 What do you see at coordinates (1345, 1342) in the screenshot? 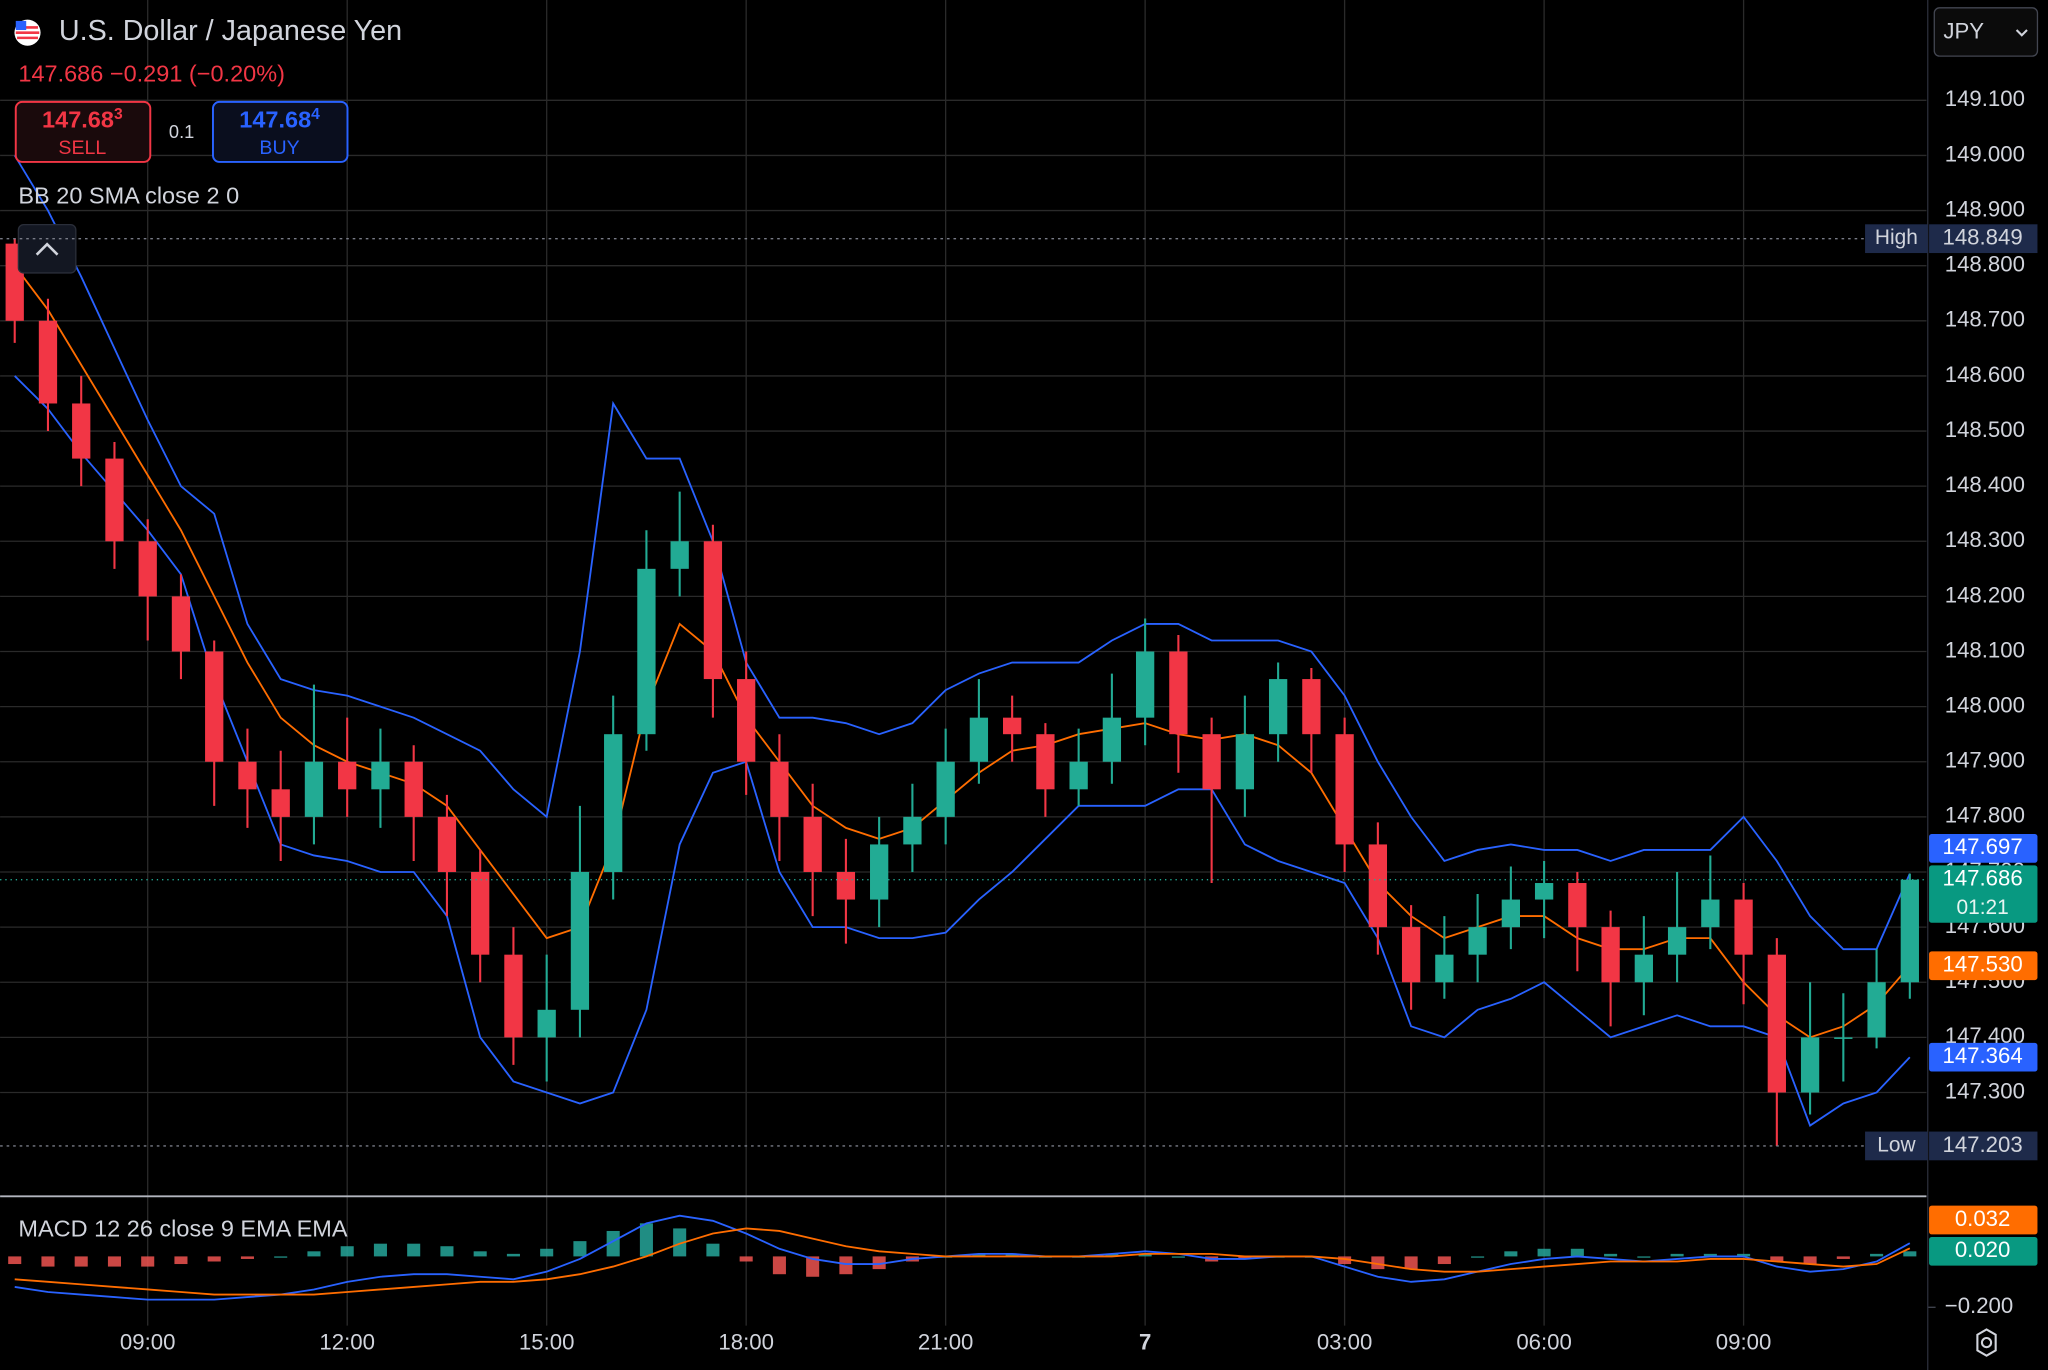
I see `x-tick-label: 03:00` at bounding box center [1345, 1342].